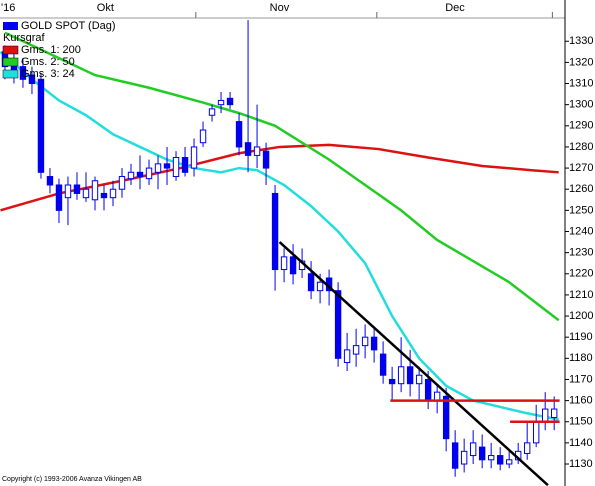 Image resolution: width=595 pixels, height=486 pixels. Describe the element at coordinates (48, 74) in the screenshot. I see `legend-label: Gms. 3: 24` at that location.